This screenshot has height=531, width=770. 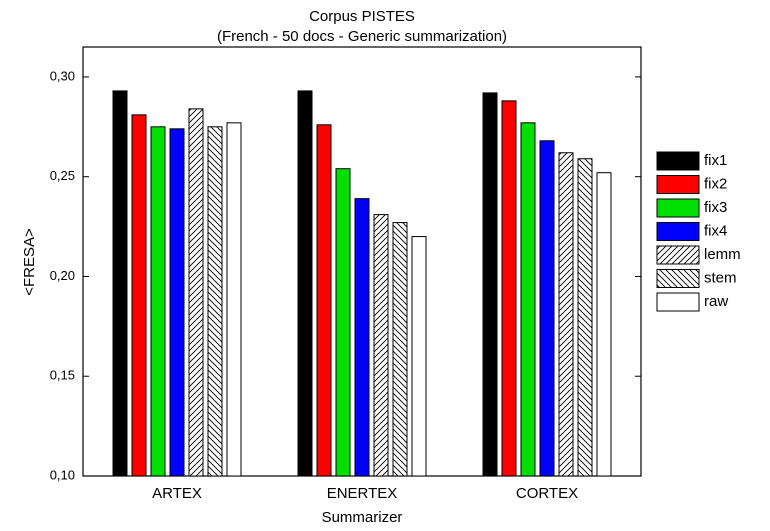 I want to click on legend-label: raw, so click(x=716, y=301).